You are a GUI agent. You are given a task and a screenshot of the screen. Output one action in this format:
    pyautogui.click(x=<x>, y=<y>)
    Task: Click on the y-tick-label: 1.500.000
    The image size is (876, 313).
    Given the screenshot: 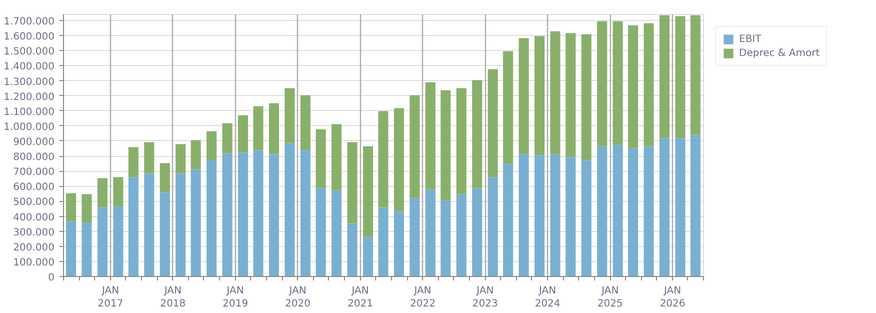 What is the action you would take?
    pyautogui.click(x=29, y=52)
    